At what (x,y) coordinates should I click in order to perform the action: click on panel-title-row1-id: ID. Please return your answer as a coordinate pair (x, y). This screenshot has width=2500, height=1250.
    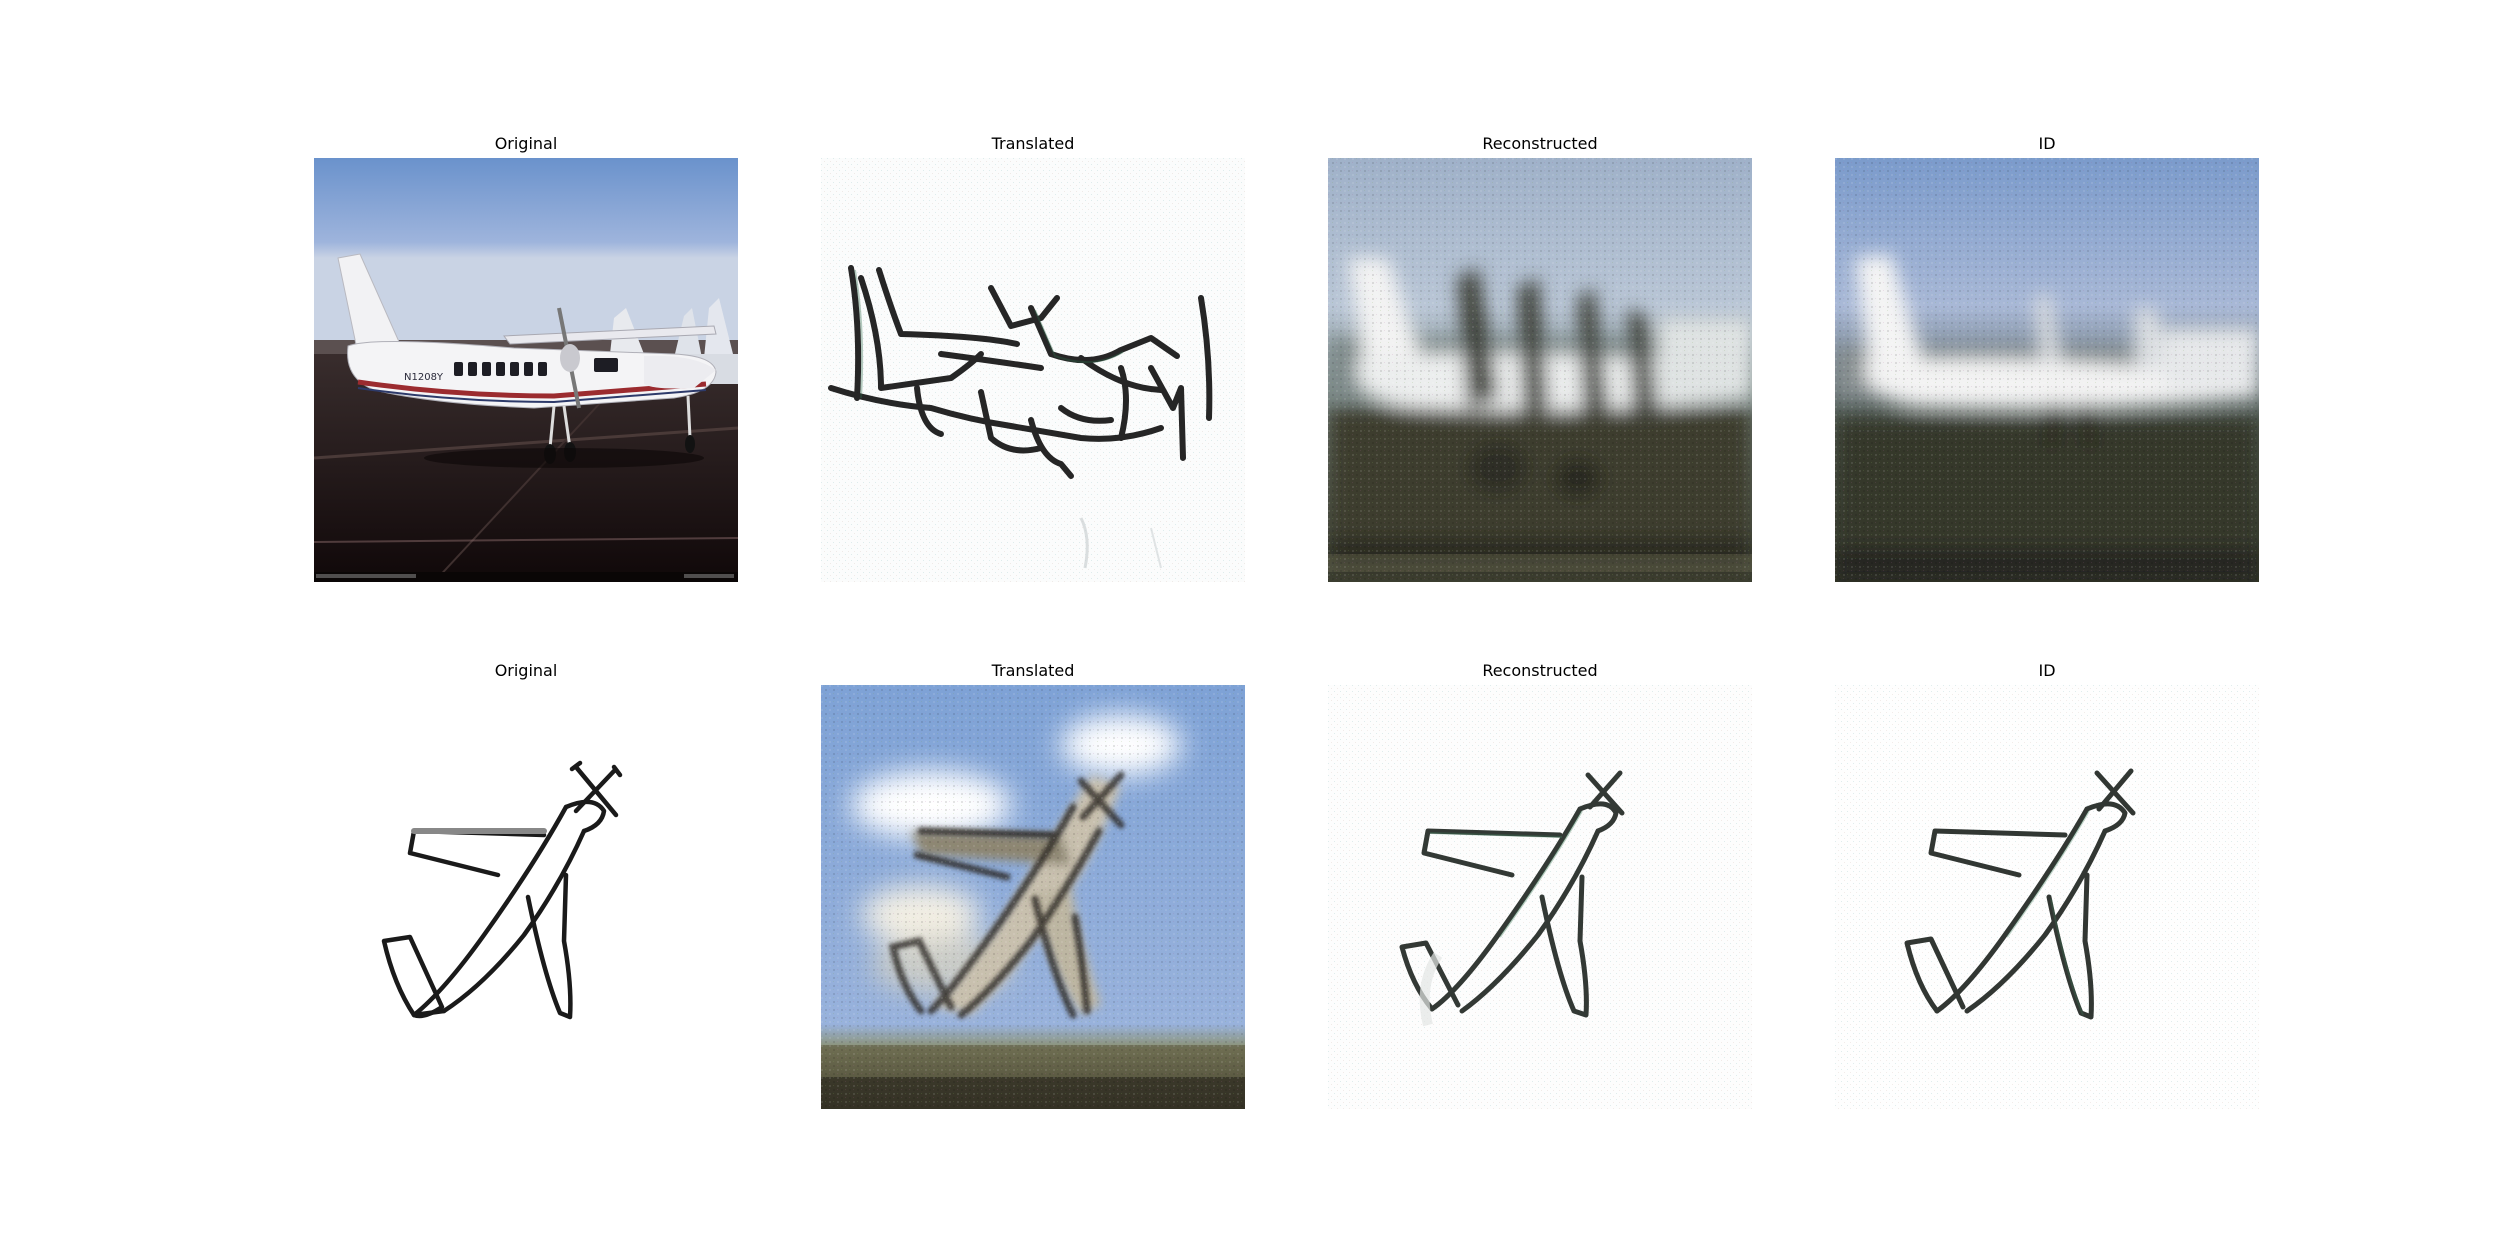
    Looking at the image, I should click on (2047, 143).